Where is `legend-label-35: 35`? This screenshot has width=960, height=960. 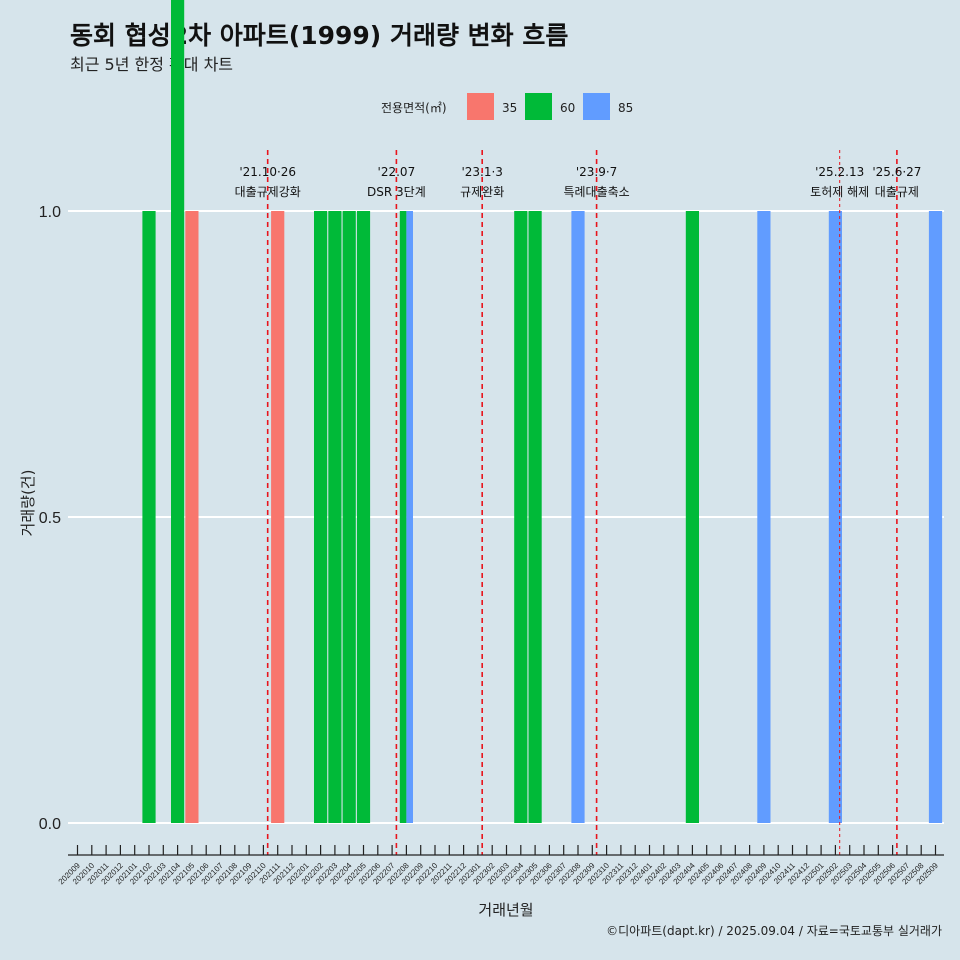 legend-label-35: 35 is located at coordinates (509, 108).